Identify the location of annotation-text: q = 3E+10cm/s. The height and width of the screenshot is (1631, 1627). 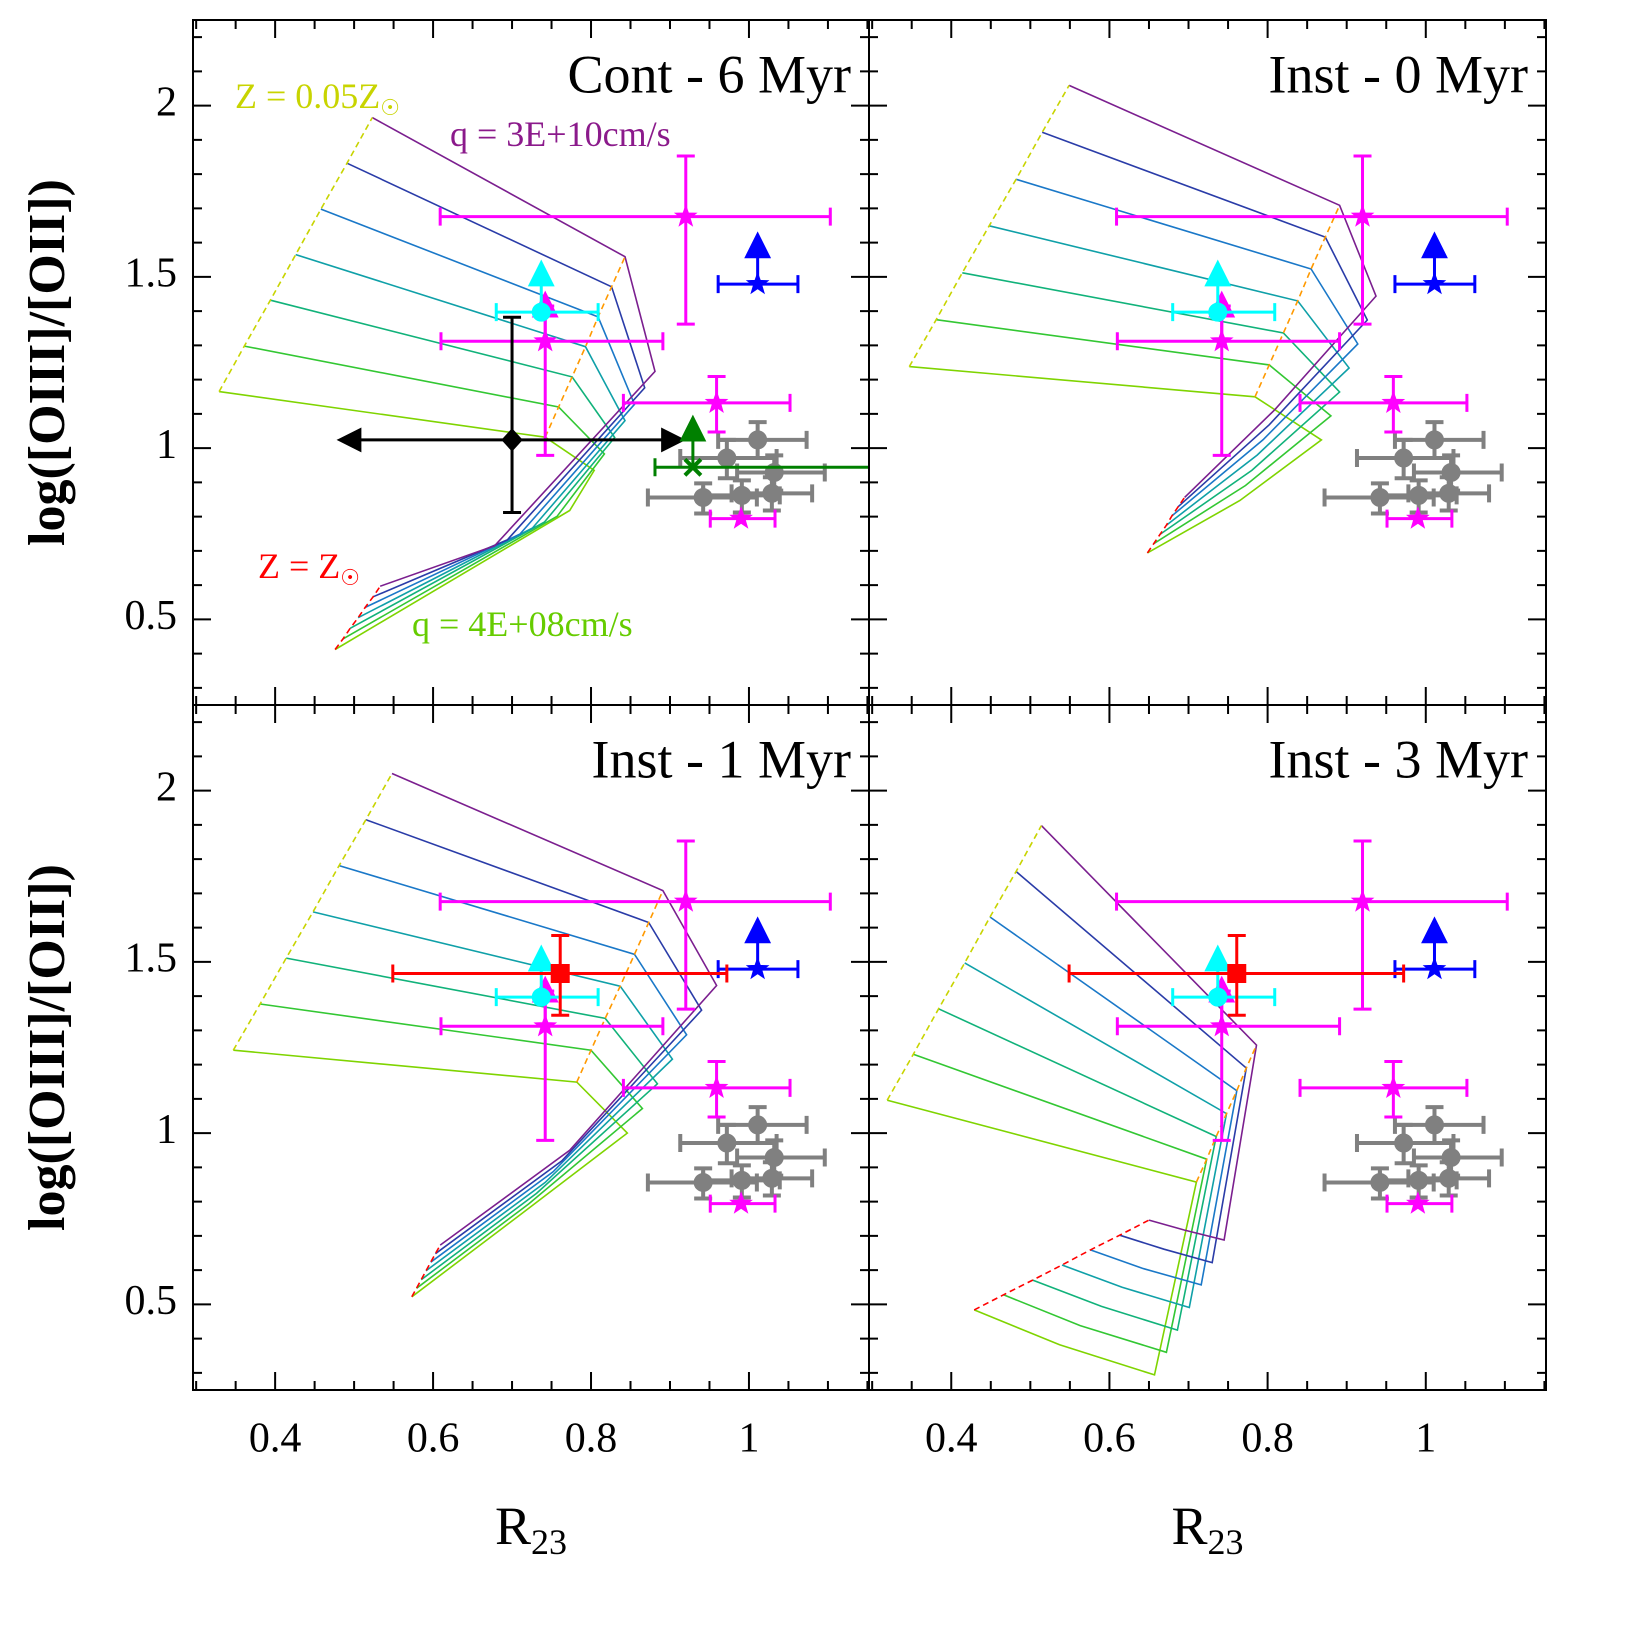
(560, 134).